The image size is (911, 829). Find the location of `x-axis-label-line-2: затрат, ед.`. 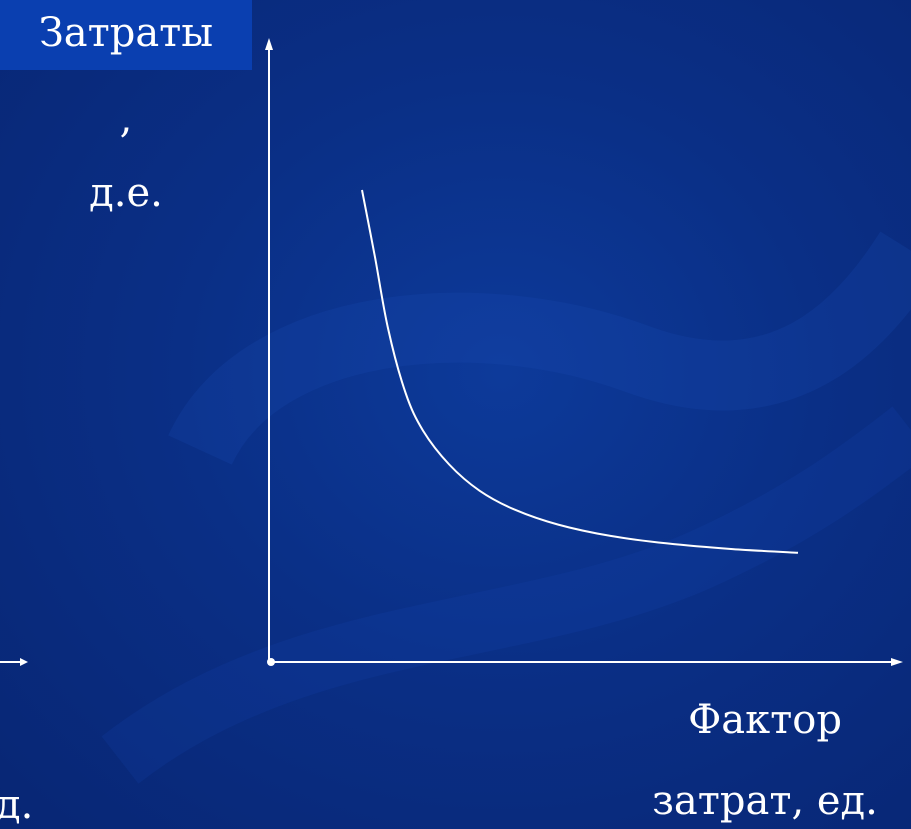

x-axis-label-line-2: затрат, ед. is located at coordinates (765, 801).